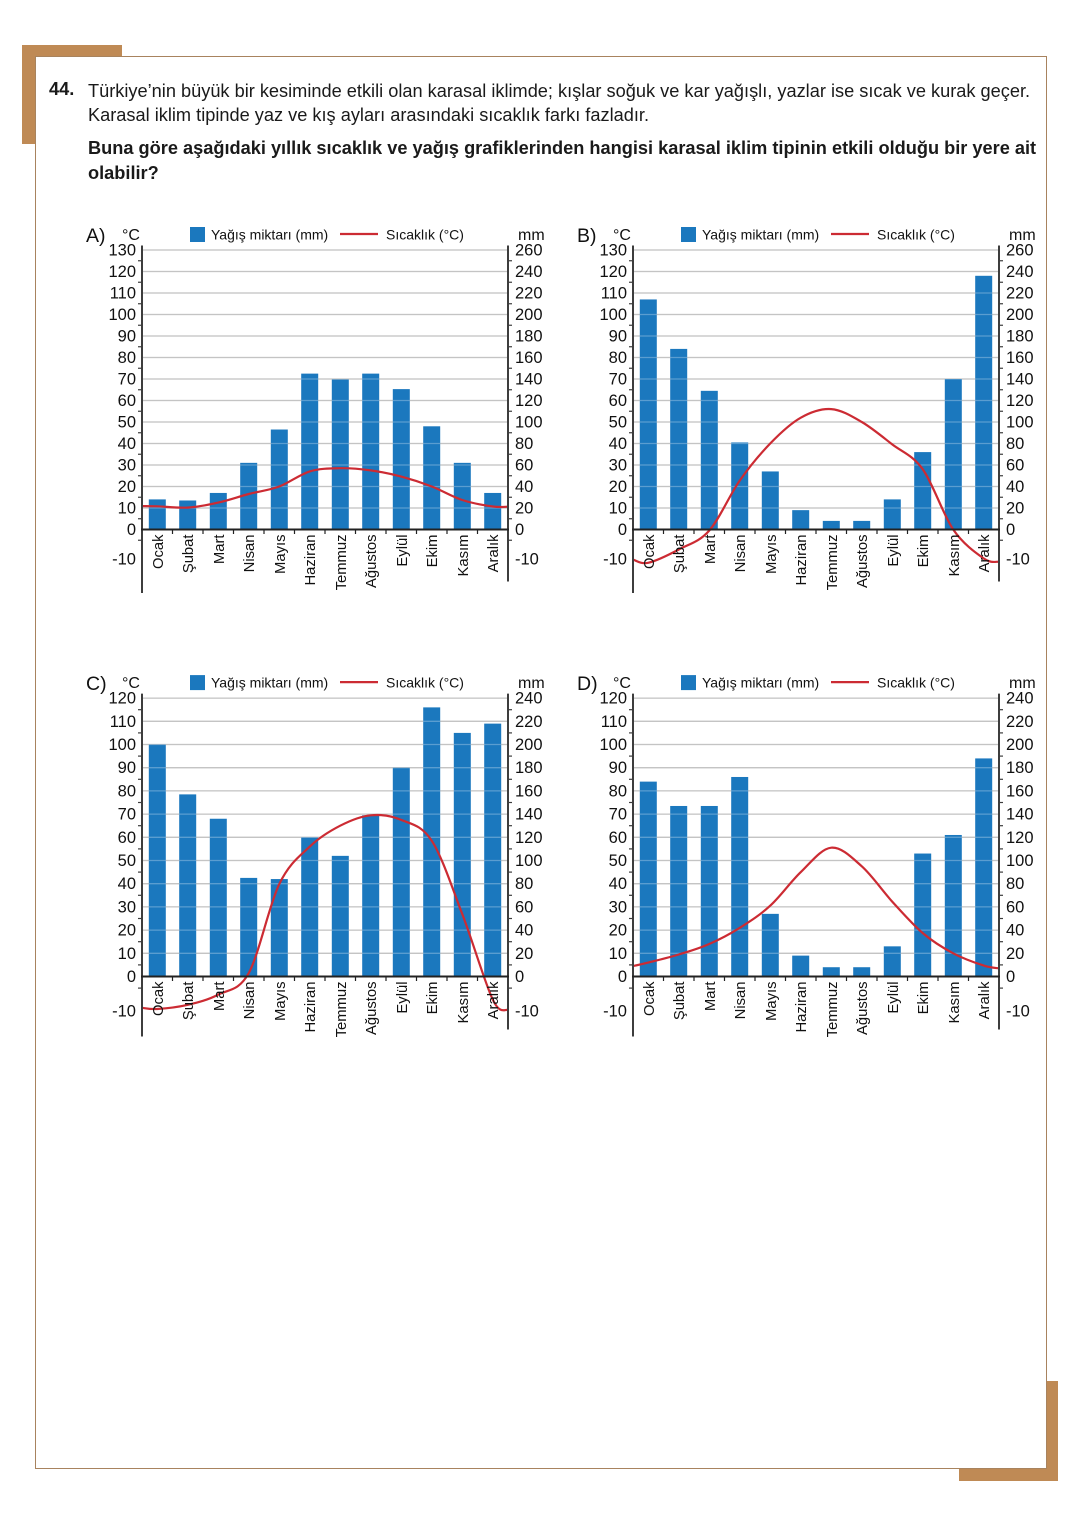  Describe the element at coordinates (96, 684) in the screenshot. I see `svg-text: C)` at that location.